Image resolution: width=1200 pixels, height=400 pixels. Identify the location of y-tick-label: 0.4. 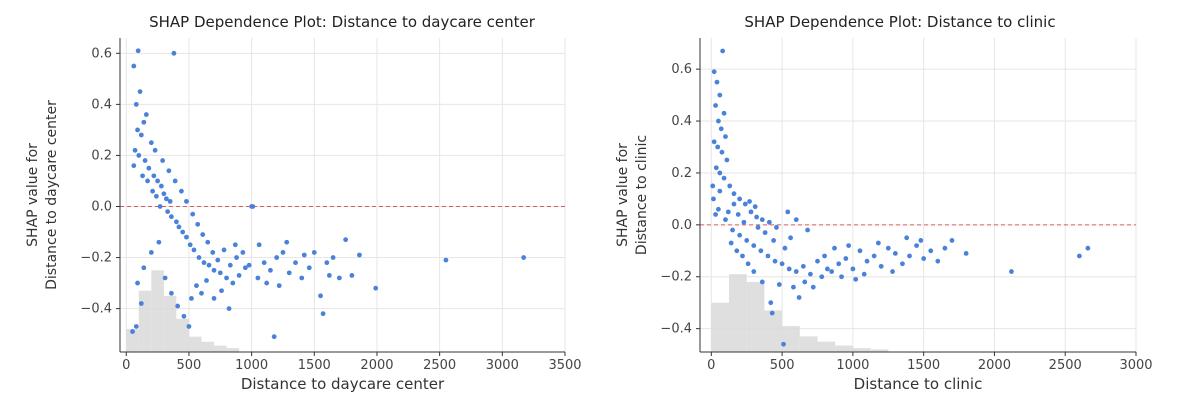
(101, 104).